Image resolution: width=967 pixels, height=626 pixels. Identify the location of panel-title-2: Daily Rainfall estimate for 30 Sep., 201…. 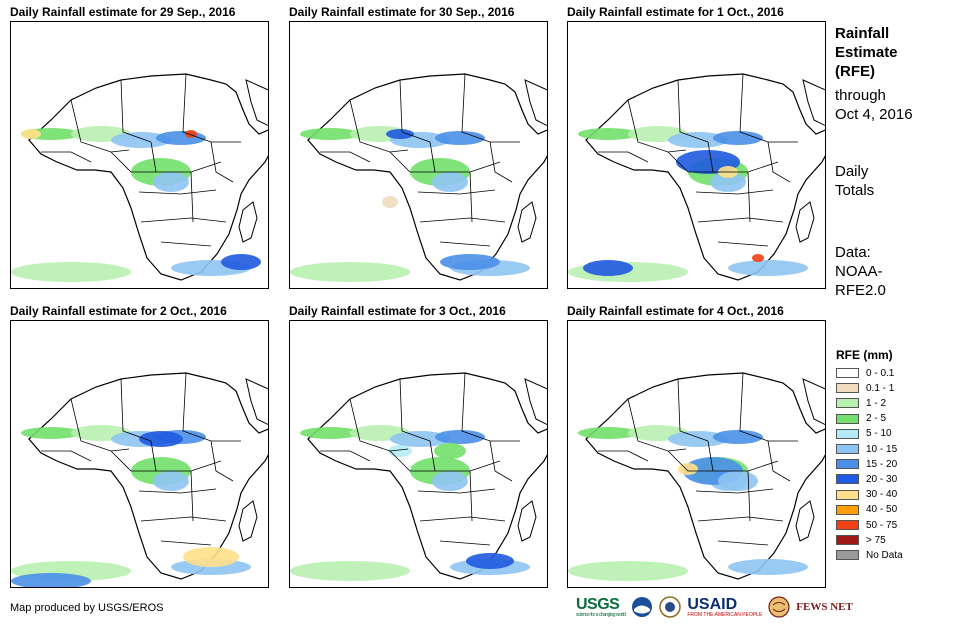
(402, 12).